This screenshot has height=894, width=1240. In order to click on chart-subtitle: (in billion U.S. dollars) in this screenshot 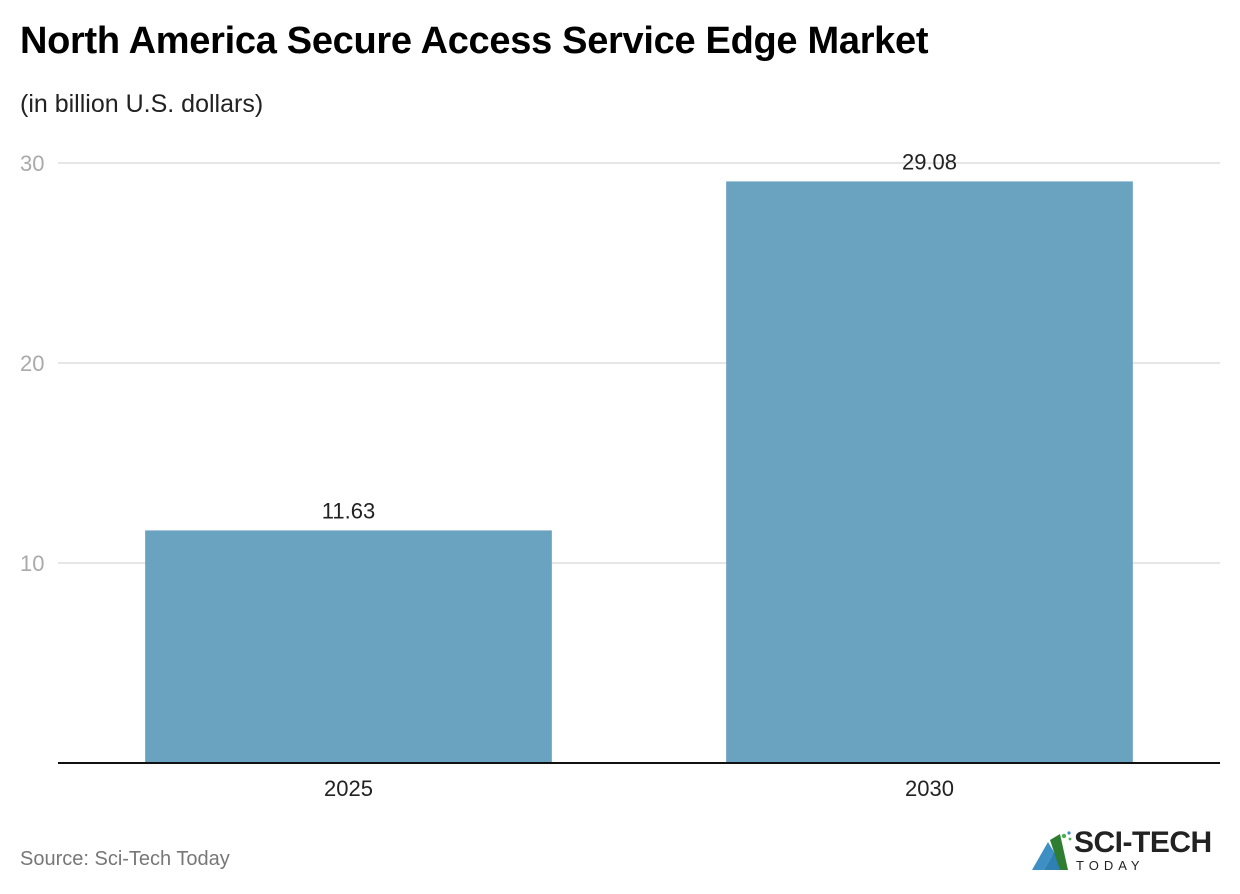, I will do `click(142, 104)`.